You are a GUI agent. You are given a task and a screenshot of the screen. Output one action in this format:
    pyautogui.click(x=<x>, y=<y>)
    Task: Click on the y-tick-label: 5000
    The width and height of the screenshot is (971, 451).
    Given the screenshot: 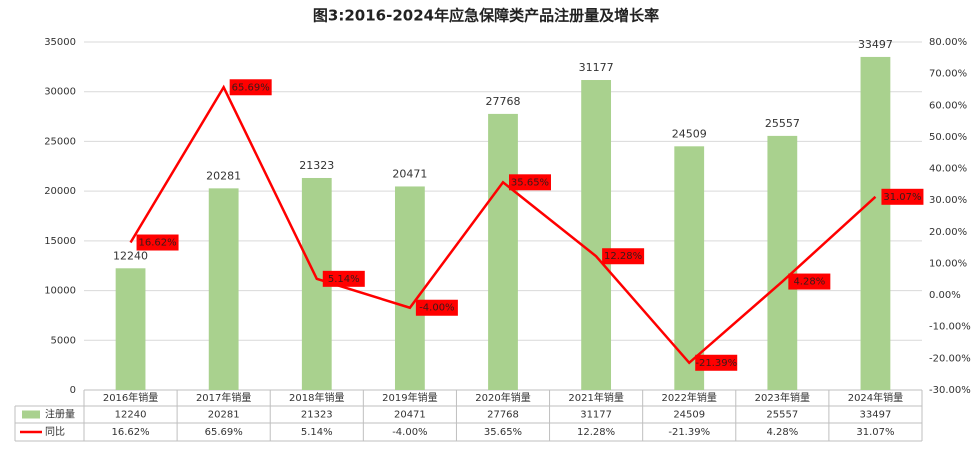 What is the action you would take?
    pyautogui.click(x=63, y=340)
    